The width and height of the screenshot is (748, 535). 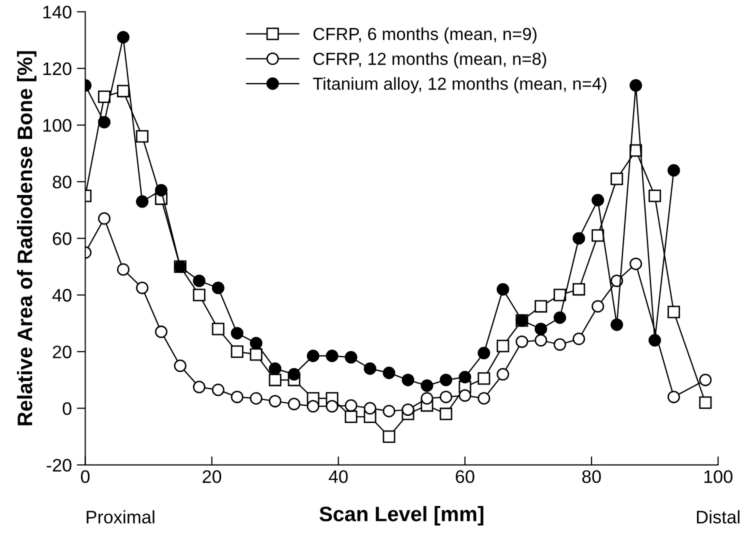 I want to click on y-tick-label: -20, so click(x=59, y=465).